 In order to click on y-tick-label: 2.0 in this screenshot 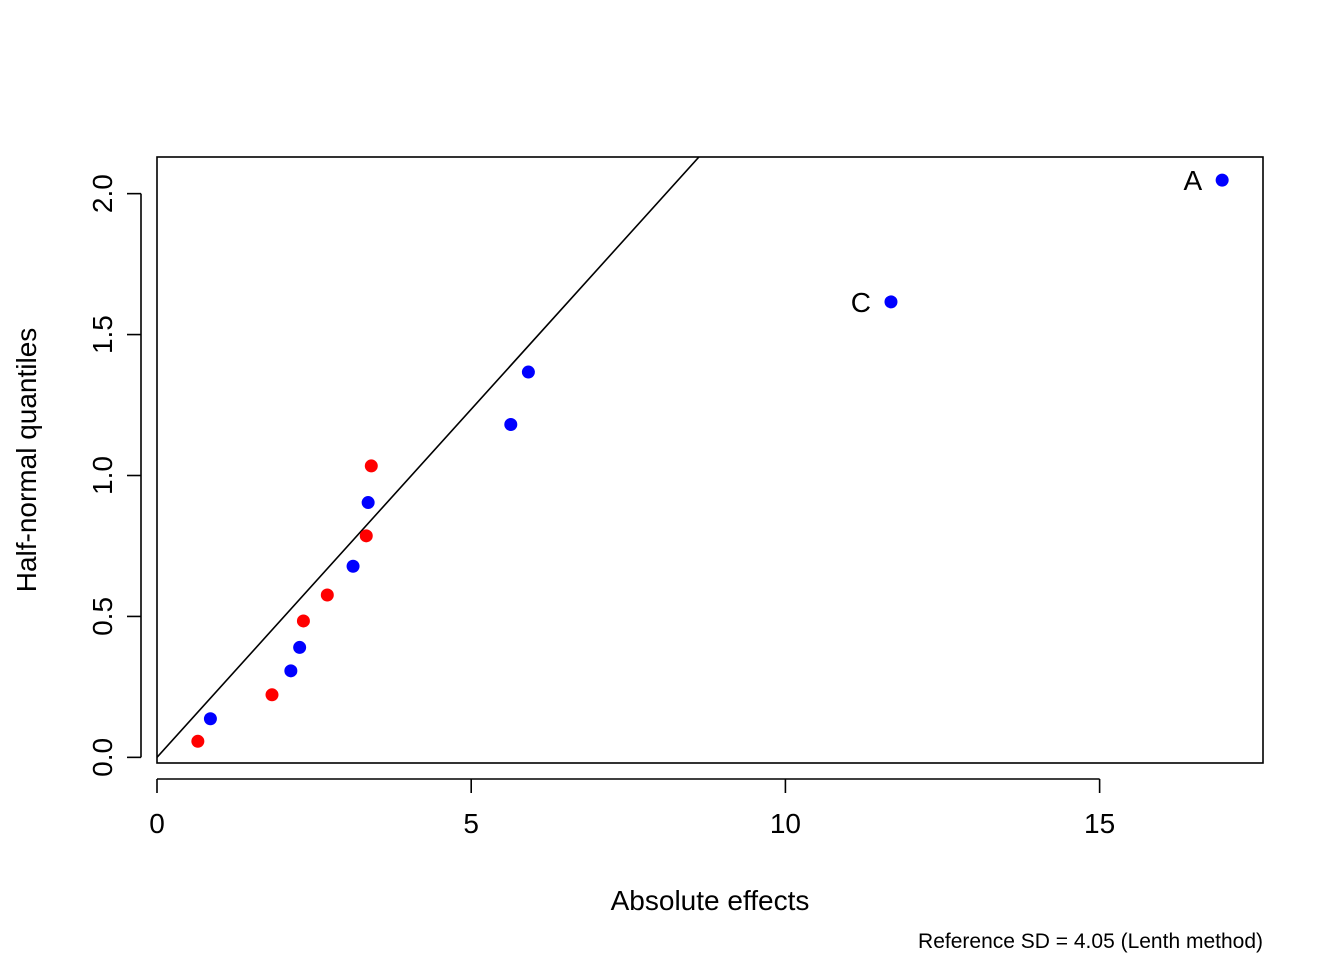, I will do `click(102, 193)`.